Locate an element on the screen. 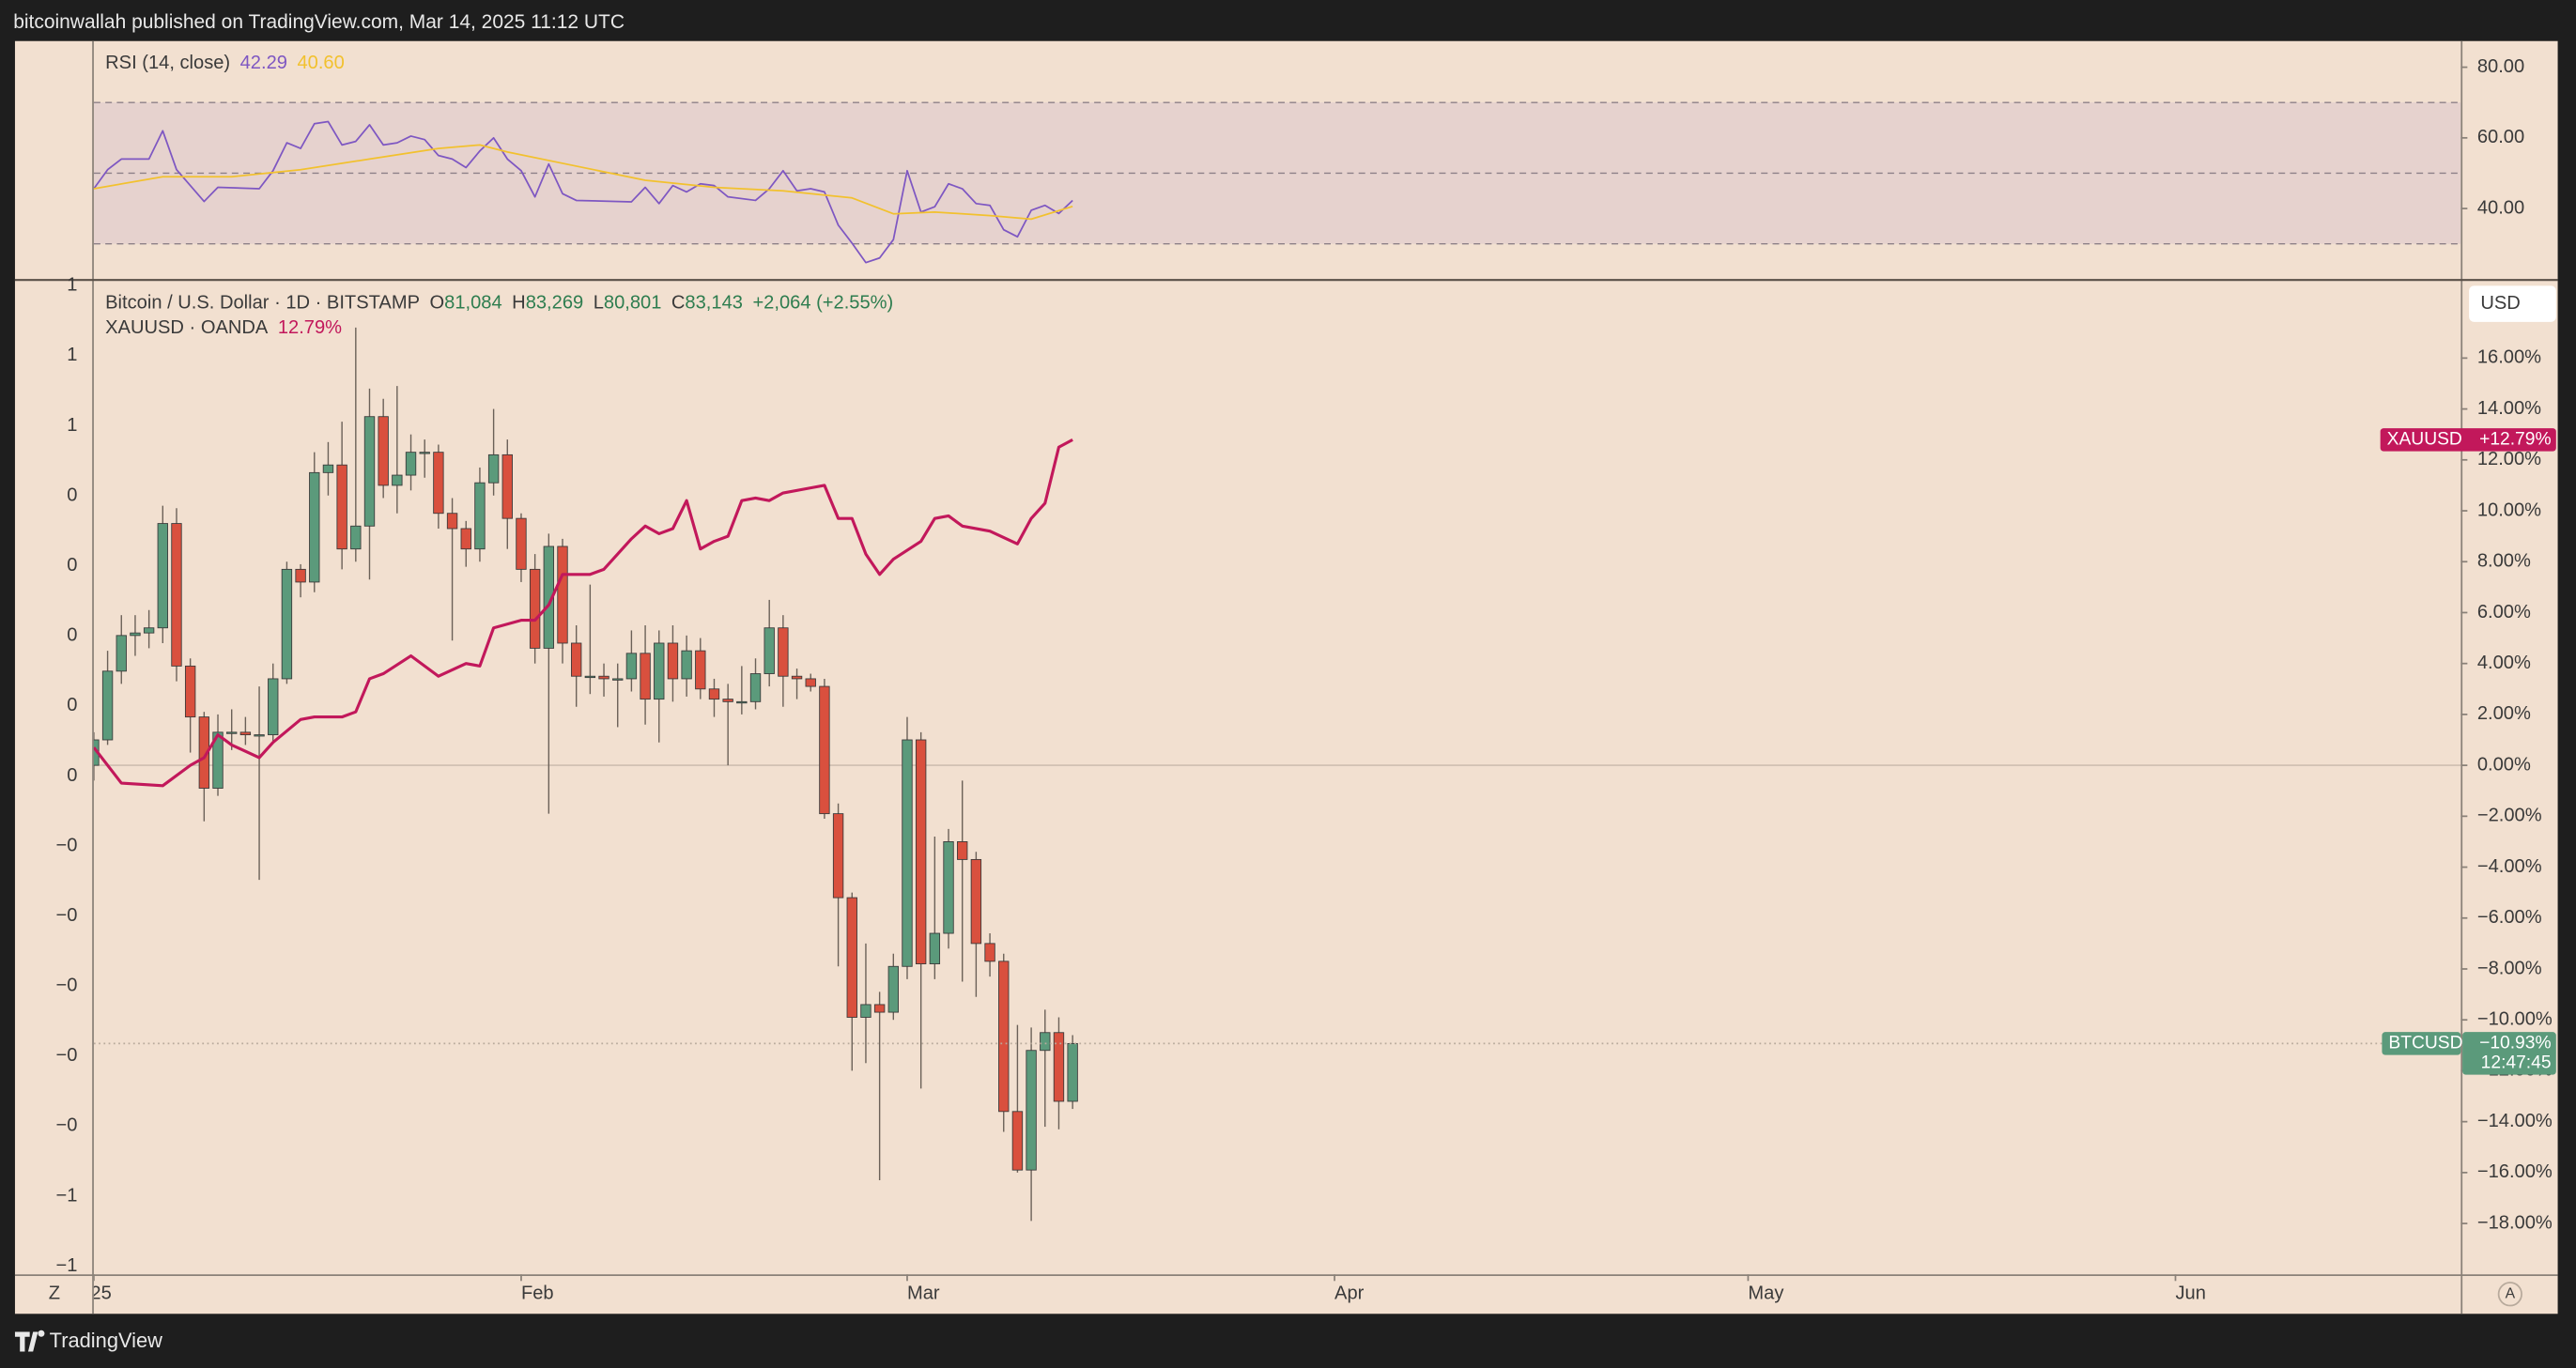  y-tick-label: −6.00% is located at coordinates (2509, 917).